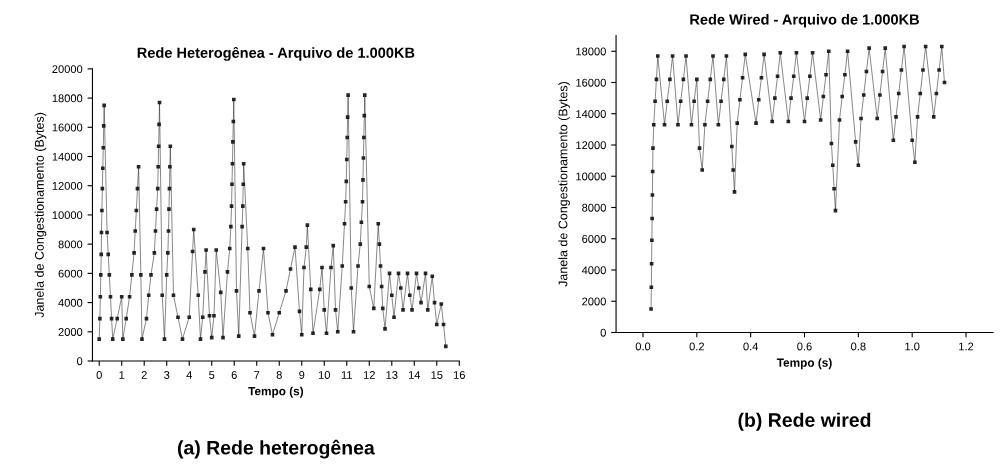  What do you see at coordinates (392, 375) in the screenshot?
I see `x-tick-label: 13` at bounding box center [392, 375].